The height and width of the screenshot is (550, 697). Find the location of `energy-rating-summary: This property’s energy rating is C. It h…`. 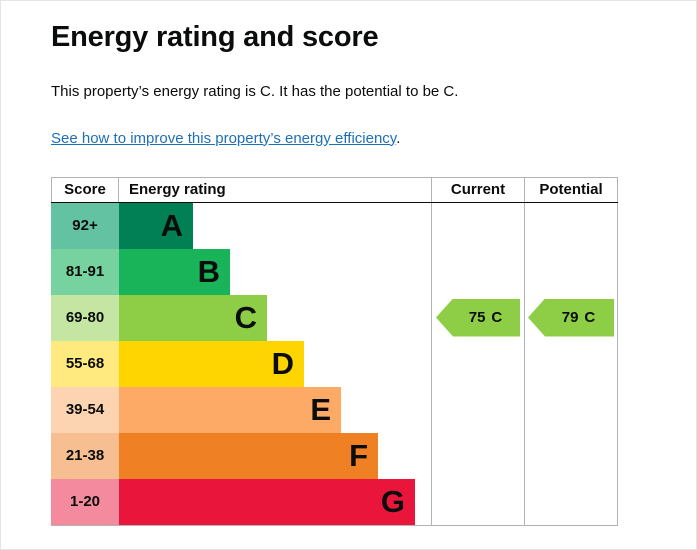

energy-rating-summary: This property’s energy rating is C. It h… is located at coordinates (255, 91).